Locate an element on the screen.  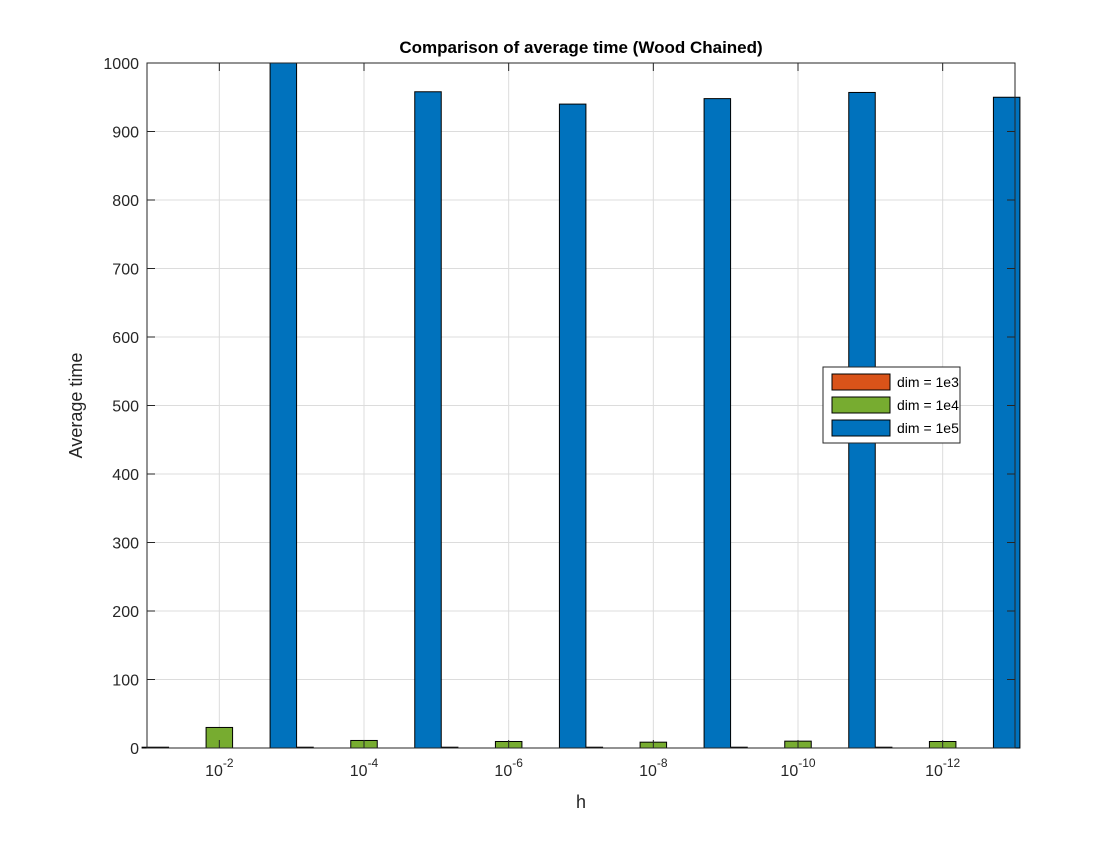
y-tick-label: 800 is located at coordinates (125, 201).